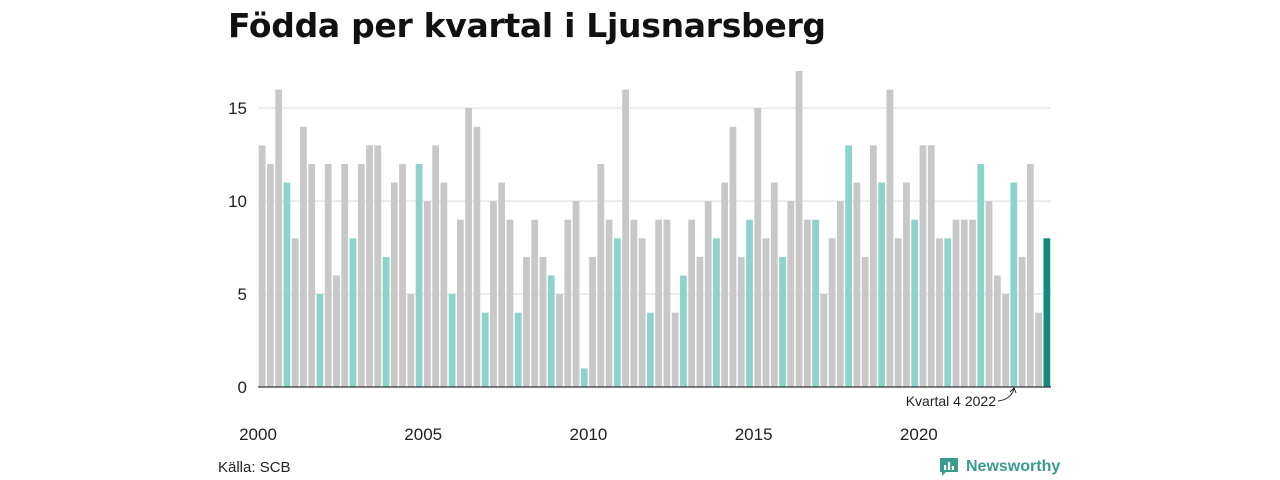 The width and height of the screenshot is (1280, 480). Describe the element at coordinates (258, 434) in the screenshot. I see `x-tick-label: 2000` at that location.